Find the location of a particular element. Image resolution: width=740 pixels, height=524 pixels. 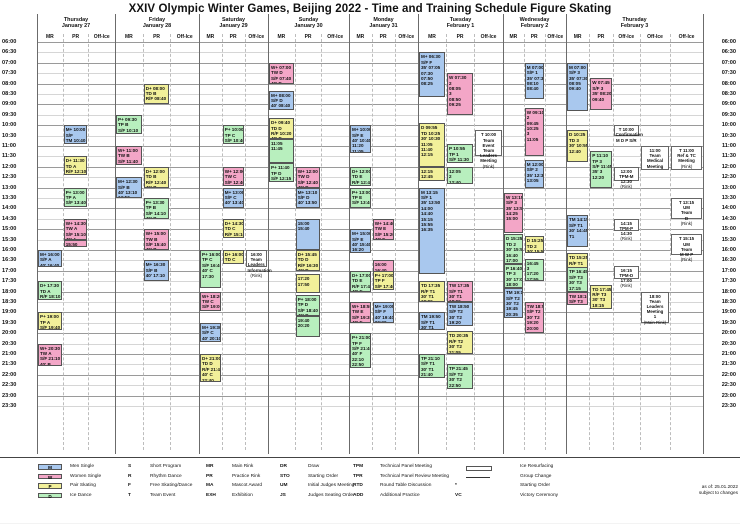

session-block: 12:15 12:45 is located at coordinates (432, 173).